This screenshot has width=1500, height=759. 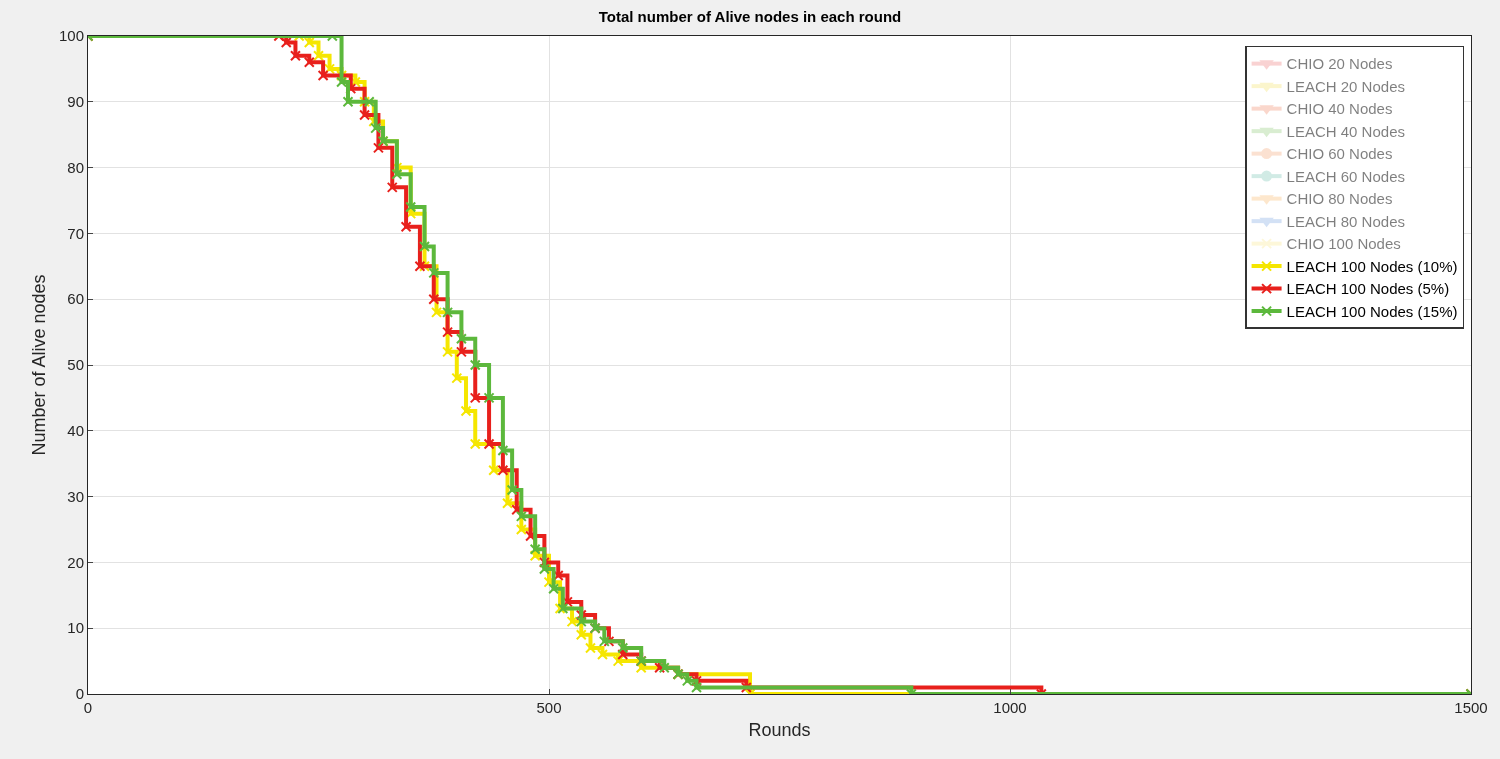 I want to click on legend-label: LEACH 100 Nodes (15%), so click(x=1372, y=311).